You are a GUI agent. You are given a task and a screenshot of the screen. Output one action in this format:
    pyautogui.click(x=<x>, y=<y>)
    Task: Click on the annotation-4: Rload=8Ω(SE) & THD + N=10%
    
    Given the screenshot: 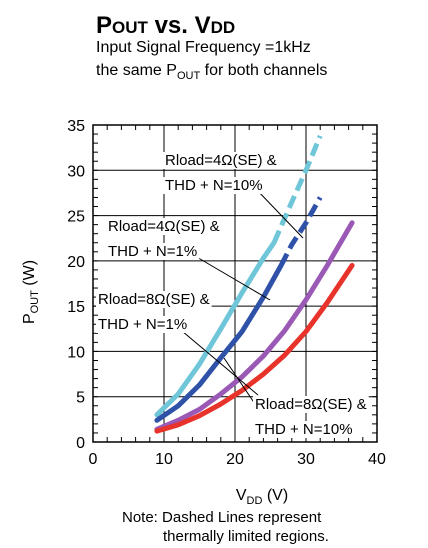 What is the action you would take?
    pyautogui.click(x=311, y=417)
    